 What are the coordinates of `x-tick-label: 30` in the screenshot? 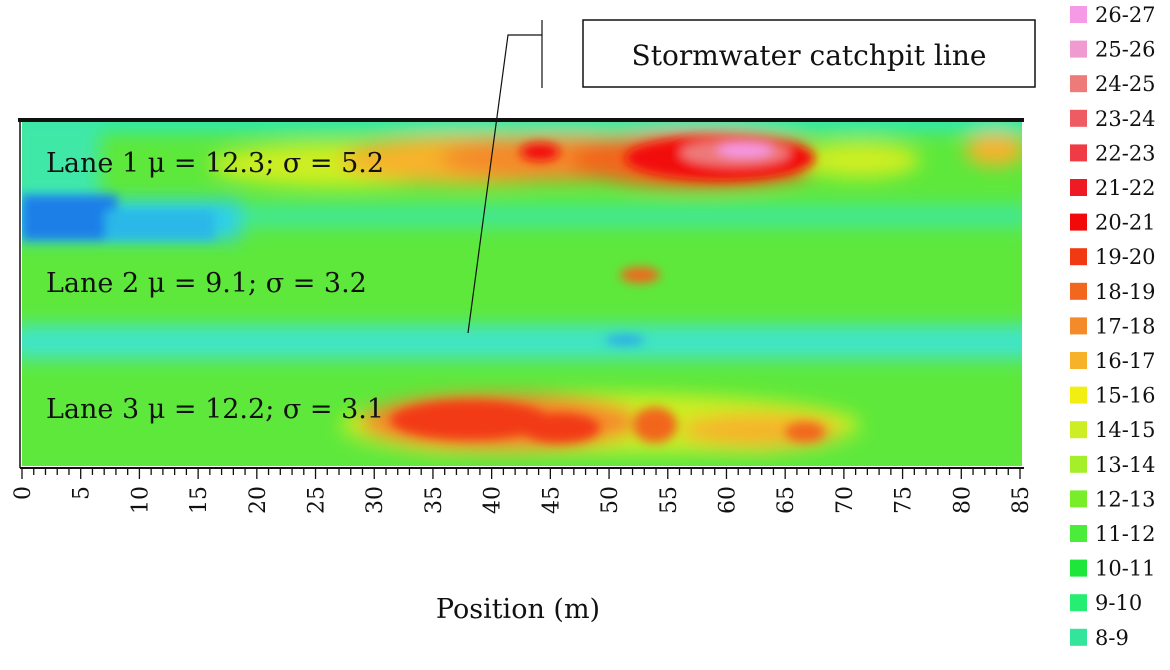 It's located at (375, 500).